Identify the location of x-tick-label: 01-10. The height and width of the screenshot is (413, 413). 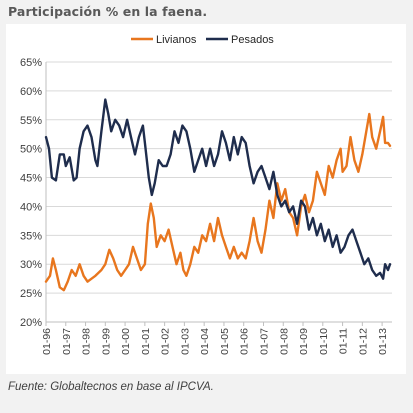
(324, 341).